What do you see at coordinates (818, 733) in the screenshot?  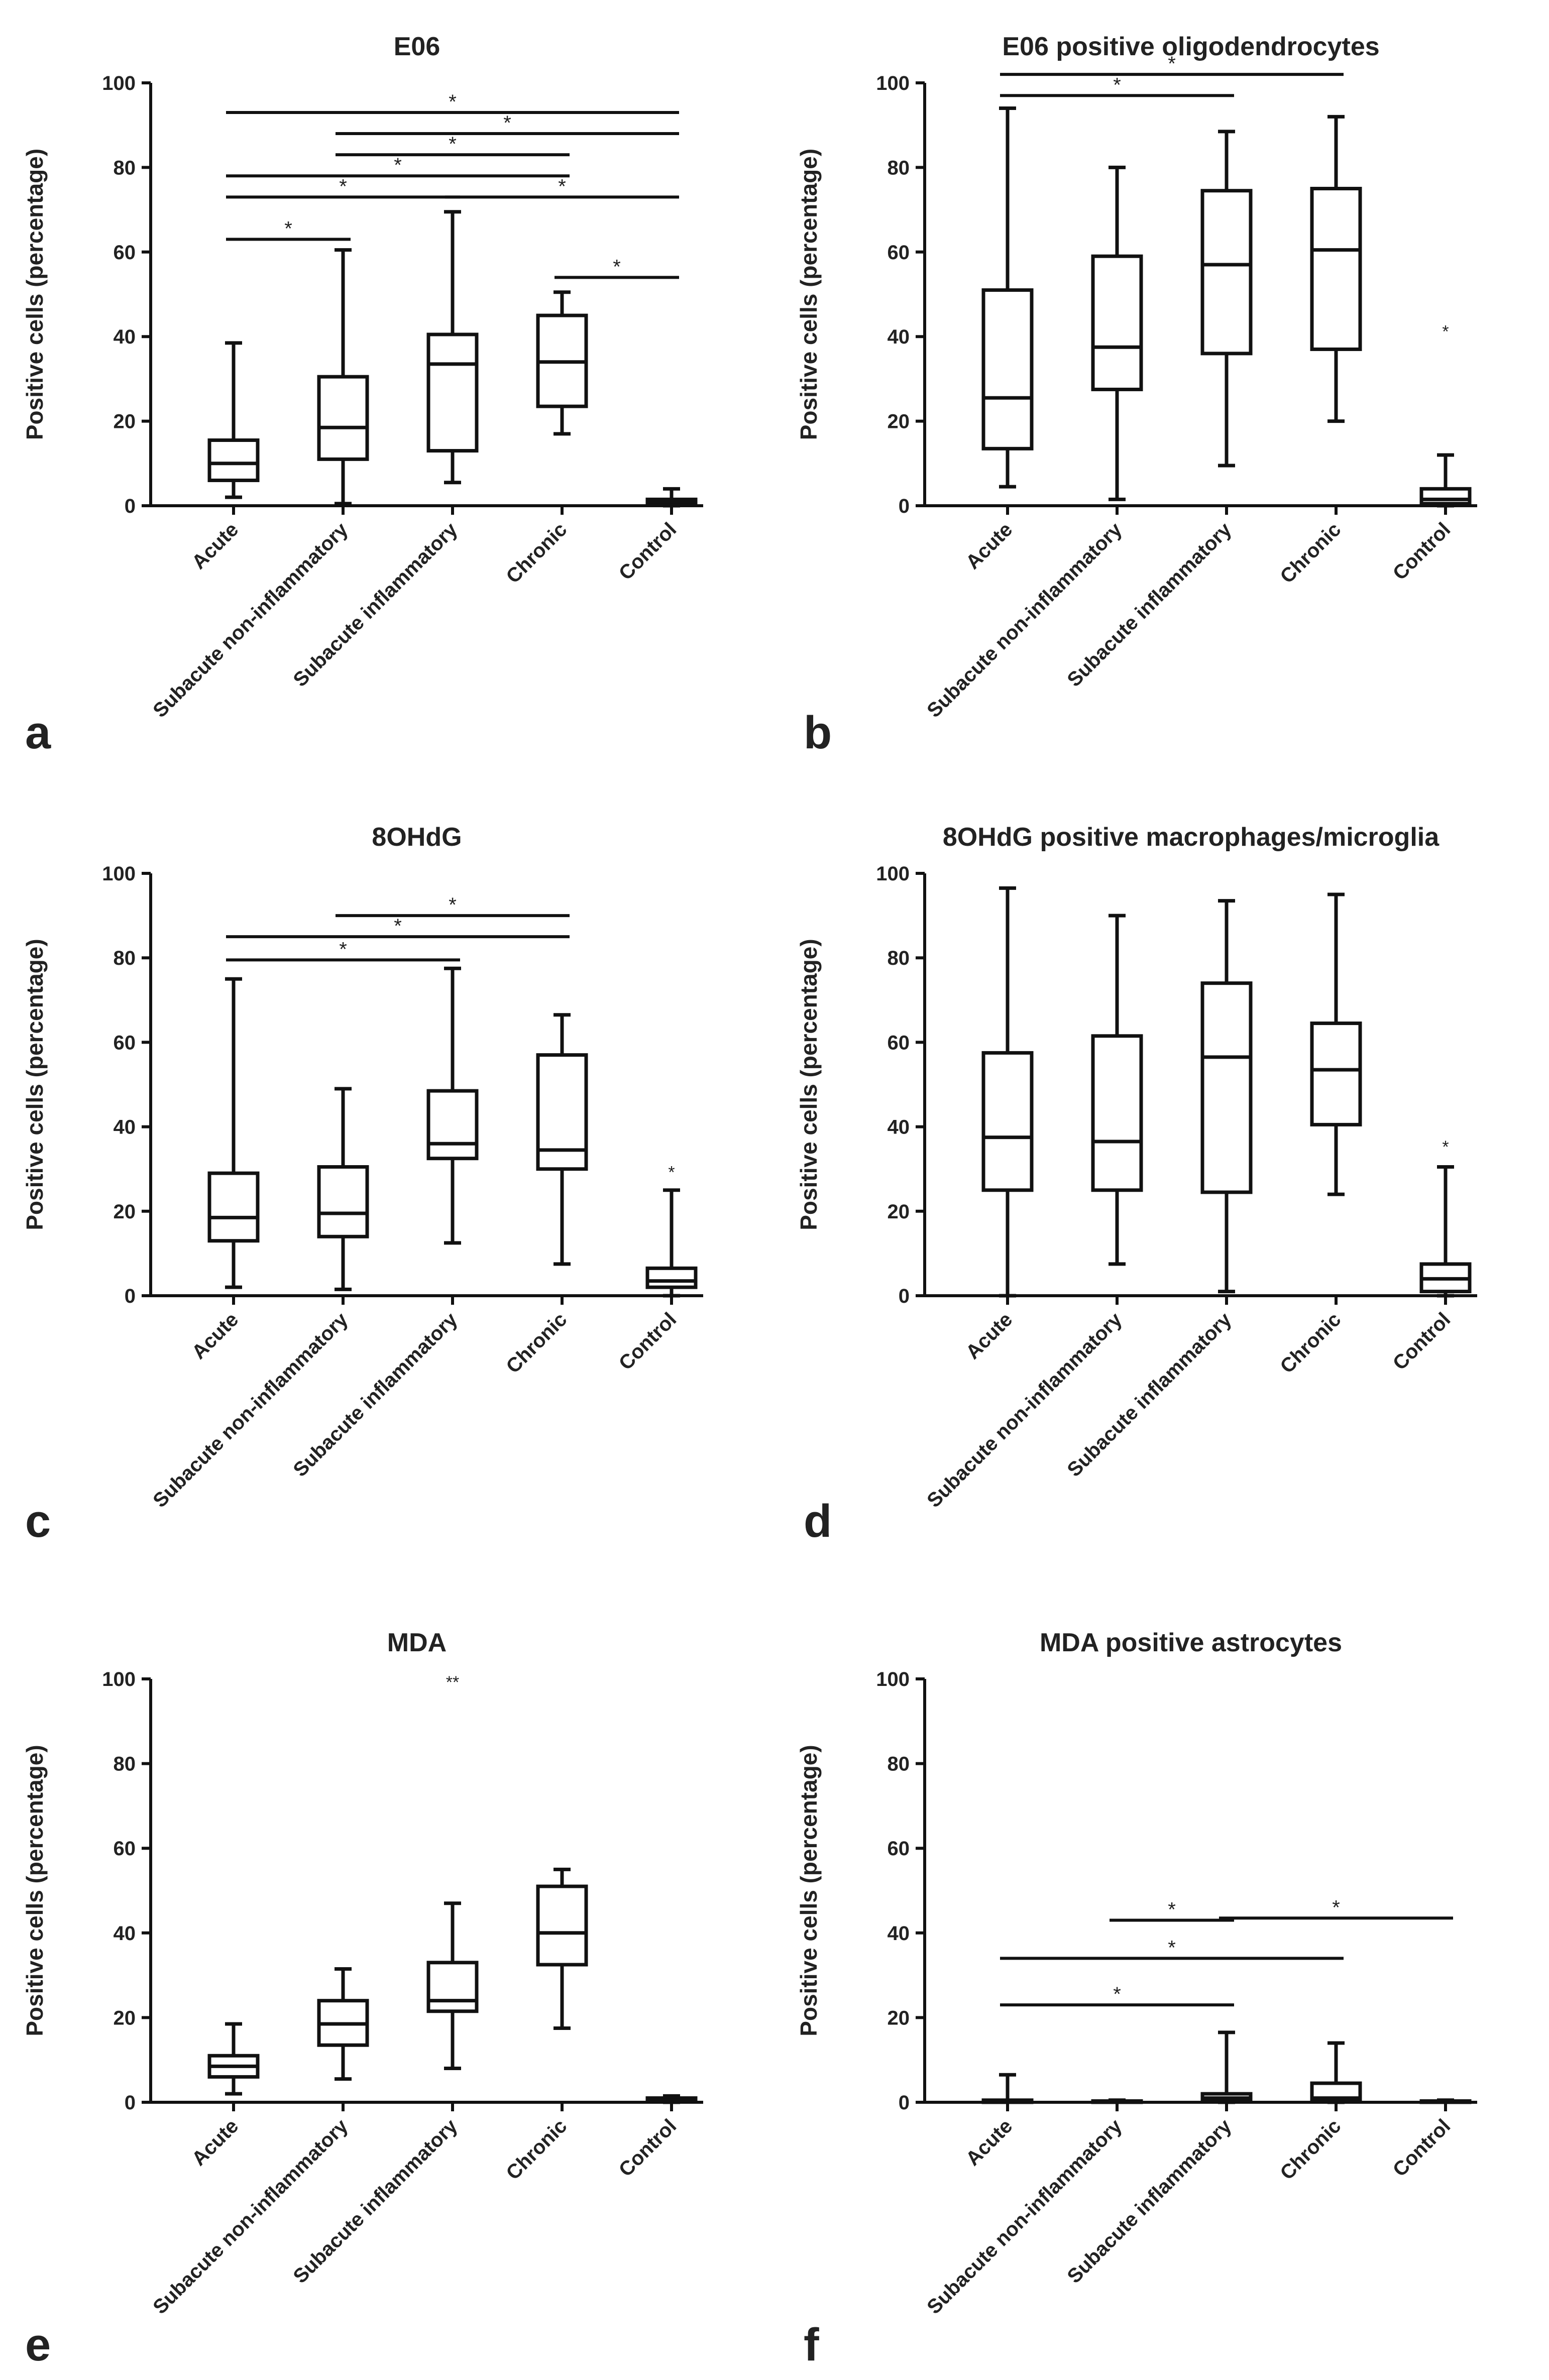 I see `panel-label: b` at bounding box center [818, 733].